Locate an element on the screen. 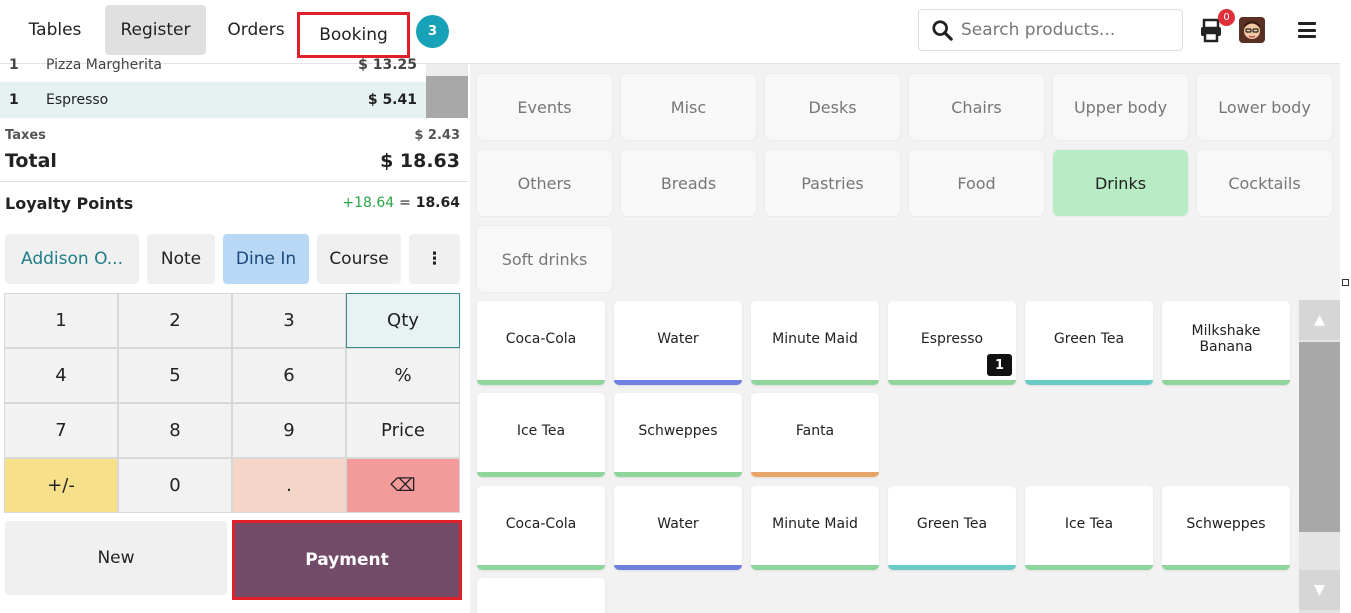  numpad-key-8: 8 is located at coordinates (175, 430).